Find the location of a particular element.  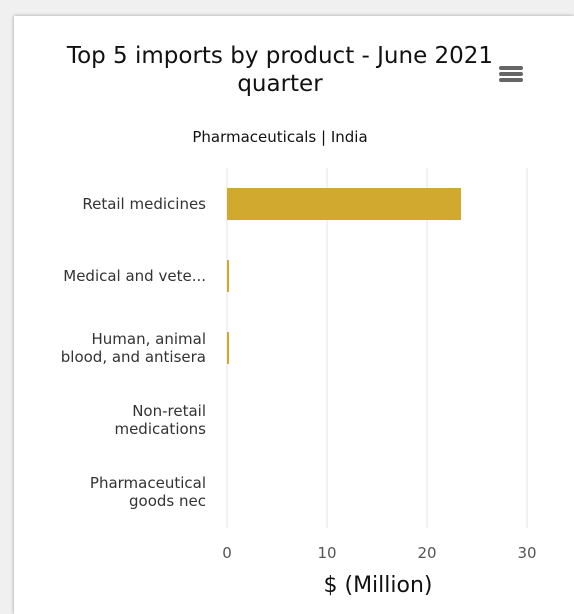

chart-title-line-2: quarter is located at coordinates (280, 84).